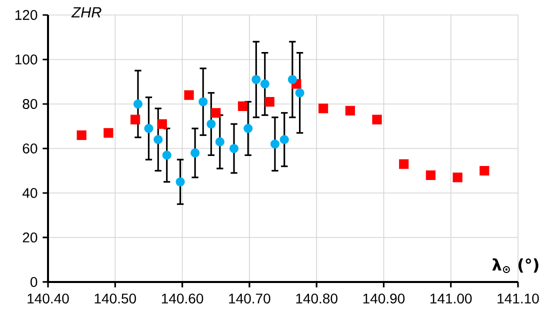  What do you see at coordinates (518, 299) in the screenshot?
I see `x-tick-label: 141.10` at bounding box center [518, 299].